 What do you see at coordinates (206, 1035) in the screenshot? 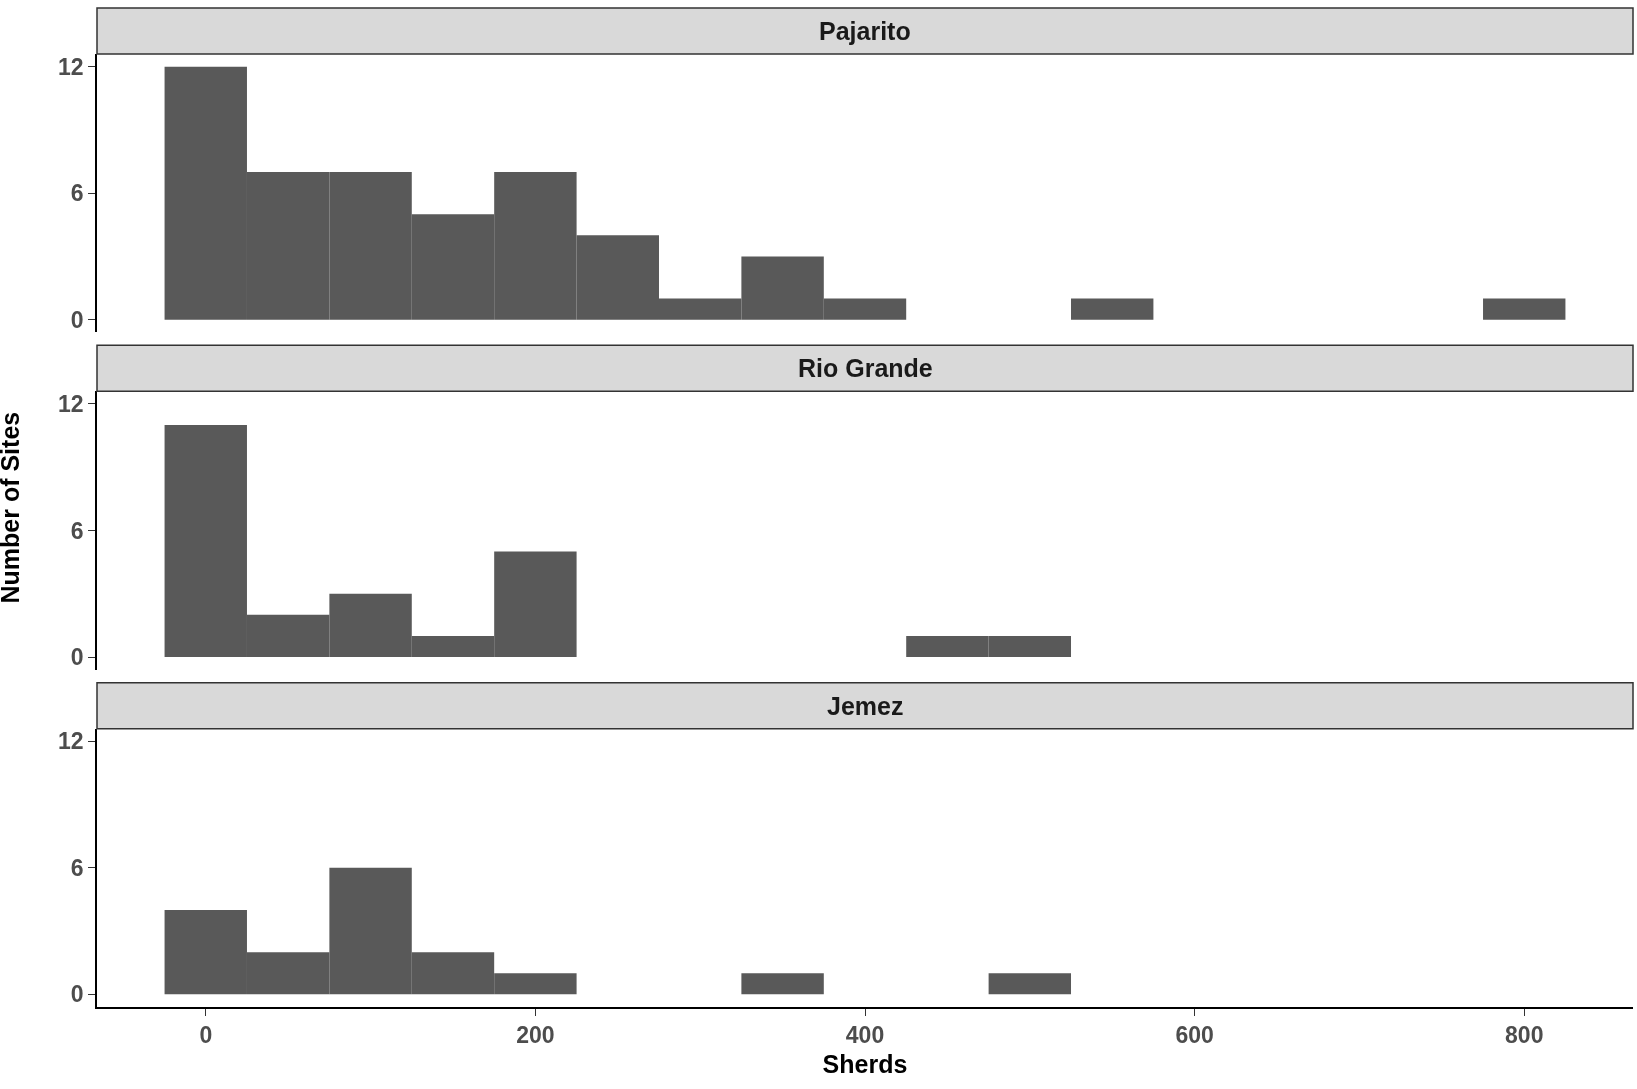
I see `x-tick-label: 0` at bounding box center [206, 1035].